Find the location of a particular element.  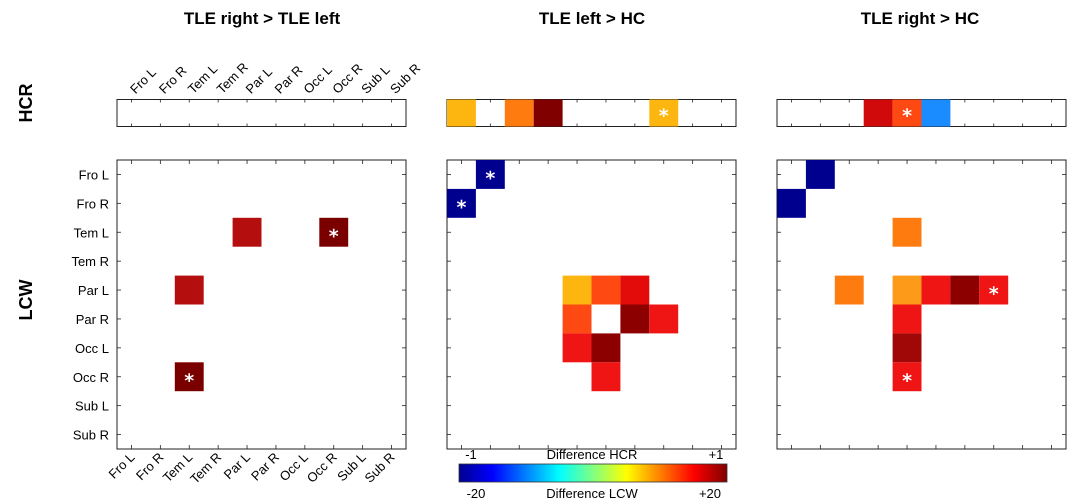

tick-label-left: Par R is located at coordinates (92, 319).